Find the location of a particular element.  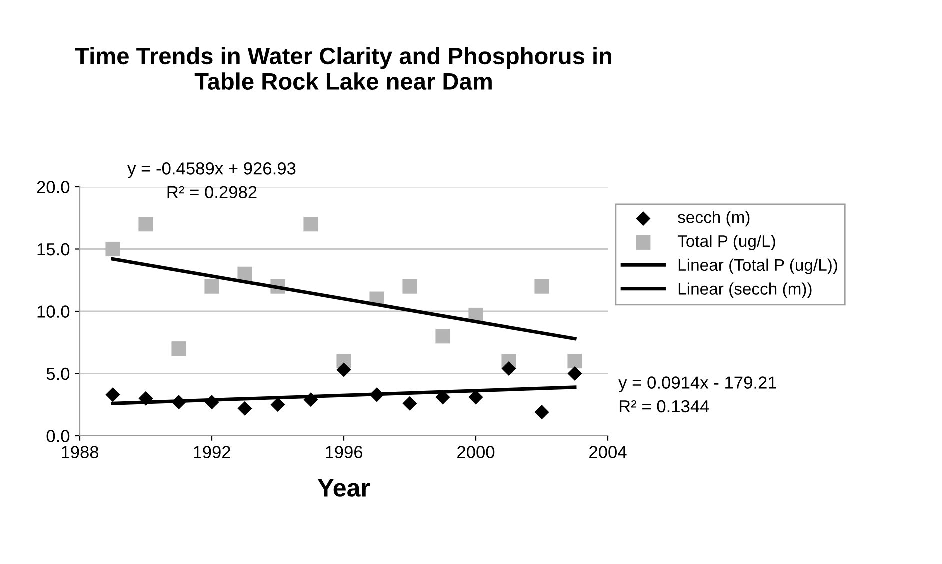

legend-label: Linear (secch (m)) is located at coordinates (745, 290).